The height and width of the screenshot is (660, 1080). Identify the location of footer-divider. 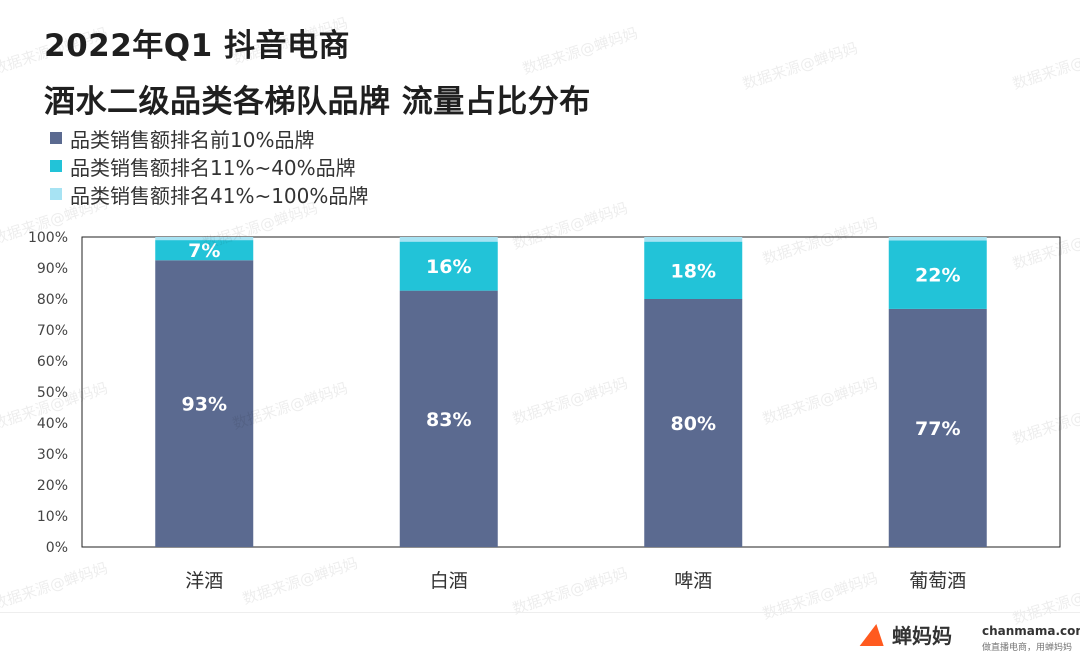
(540, 612).